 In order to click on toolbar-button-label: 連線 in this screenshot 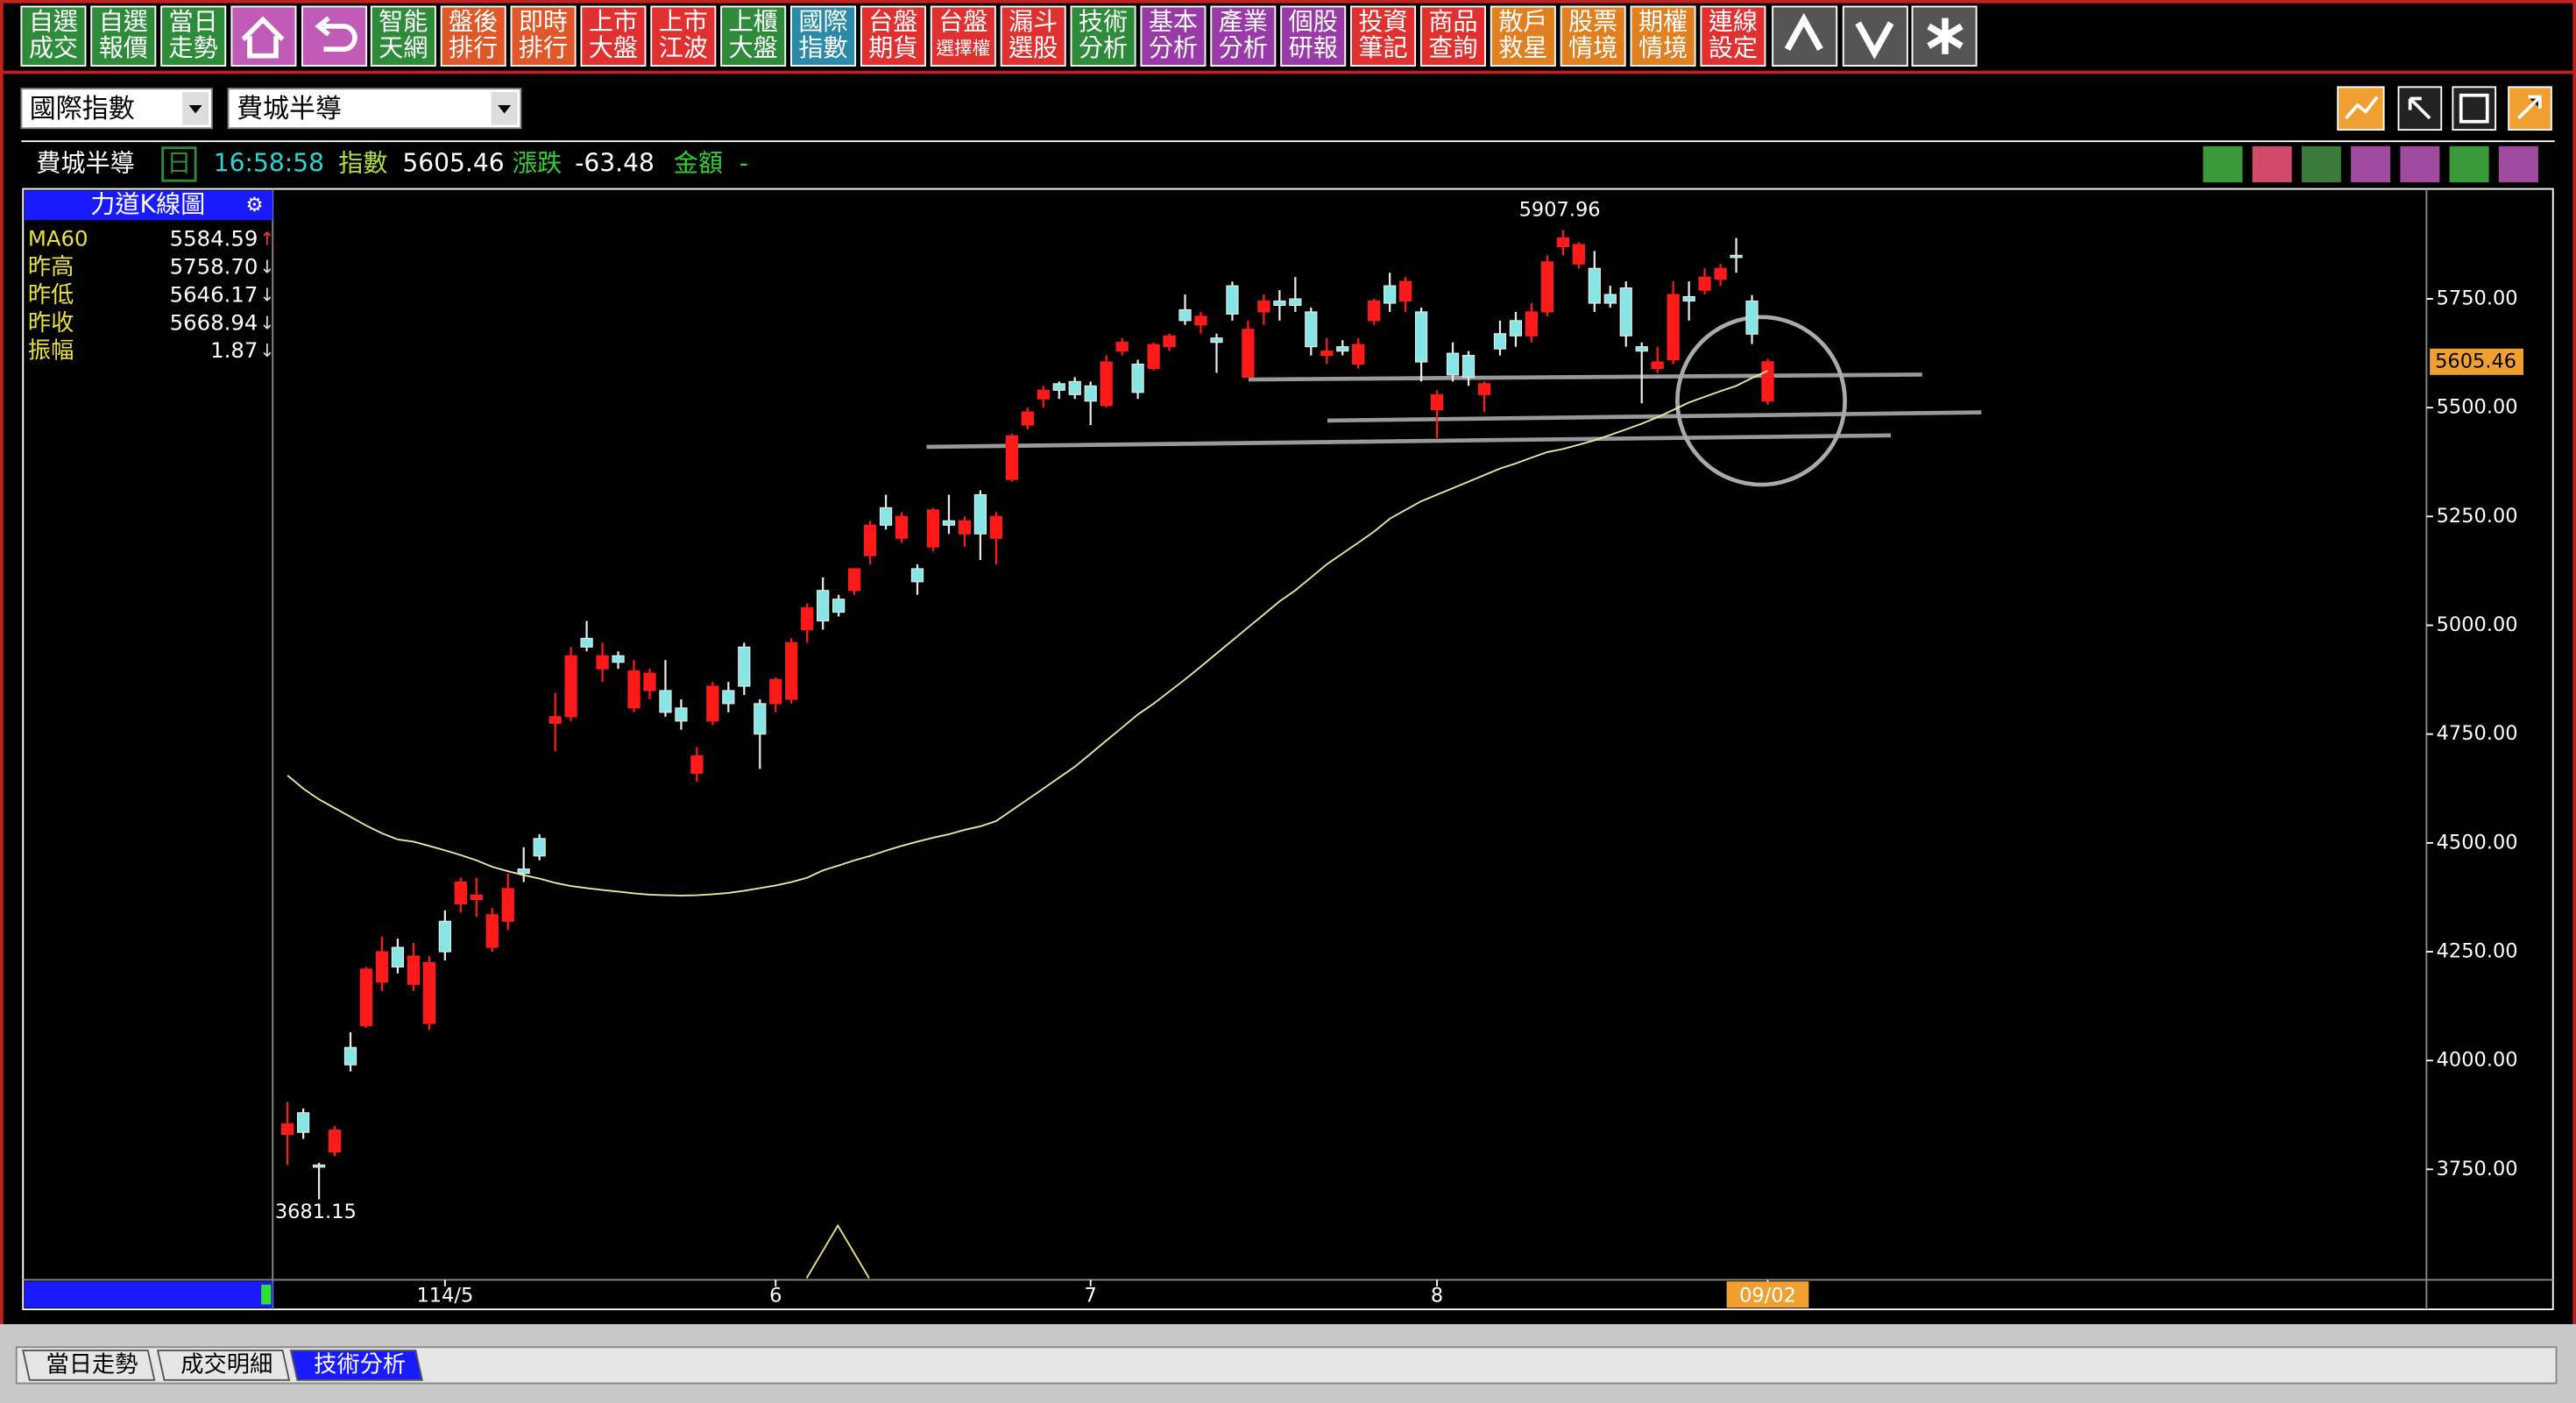, I will do `click(1733, 21)`.